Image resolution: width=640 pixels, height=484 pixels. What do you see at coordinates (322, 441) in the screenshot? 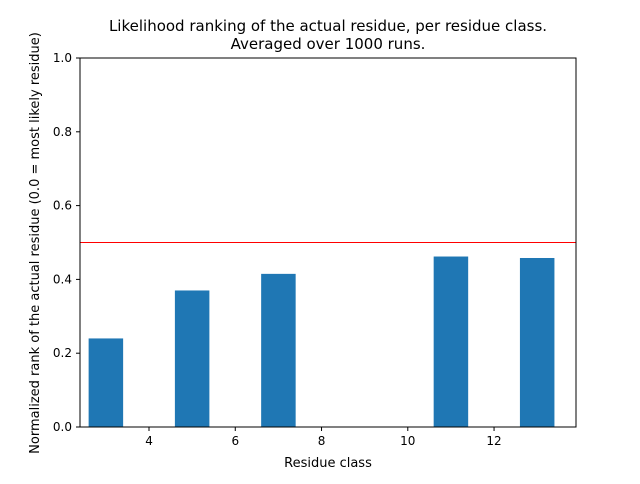
I see `x-tick-label: 8` at bounding box center [322, 441].